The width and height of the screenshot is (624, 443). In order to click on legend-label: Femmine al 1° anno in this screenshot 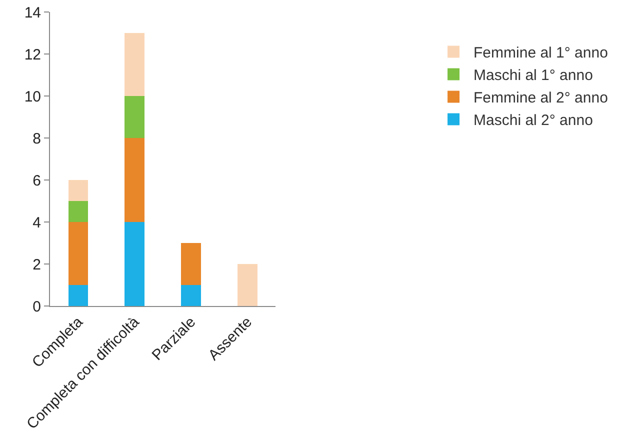, I will do `click(541, 53)`.